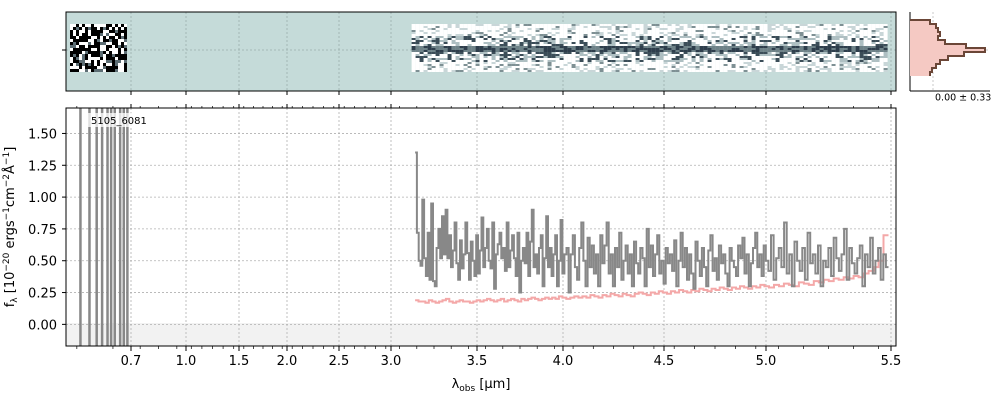 The width and height of the screenshot is (1000, 400). What do you see at coordinates (766, 361) in the screenshot?
I see `x-tick-label: 5.0` at bounding box center [766, 361].